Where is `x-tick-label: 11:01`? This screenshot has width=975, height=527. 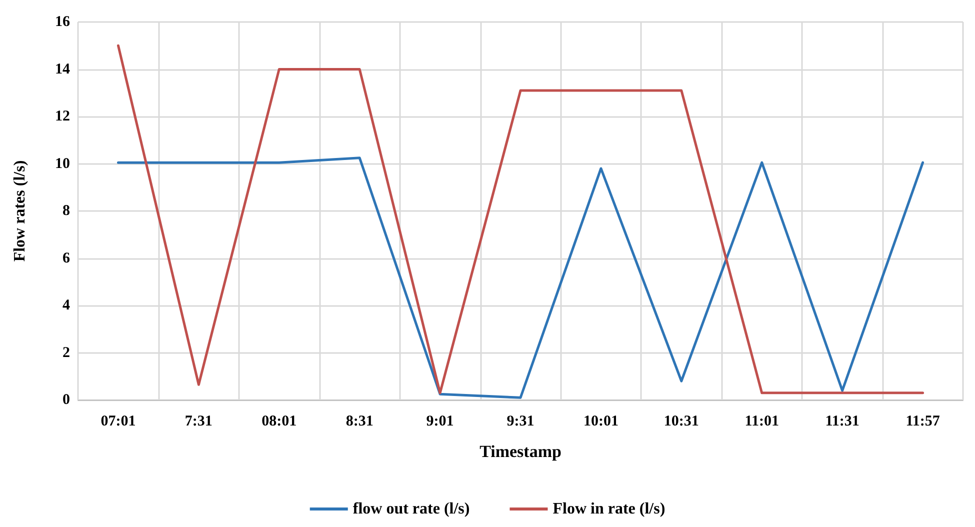
x-tick-label: 11:01 is located at coordinates (761, 422).